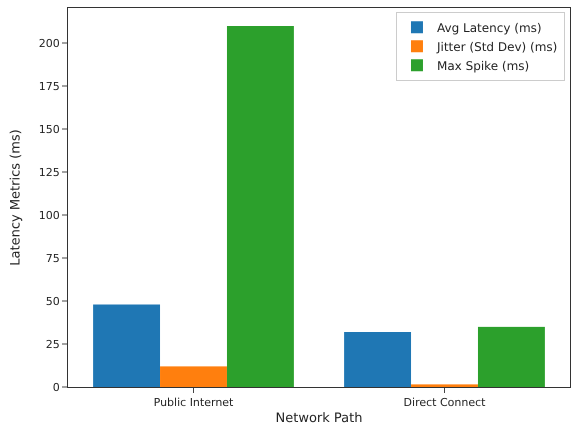 The width and height of the screenshot is (574, 432). Describe the element at coordinates (483, 65) in the screenshot. I see `legend-label: Max Spike (ms)` at that location.